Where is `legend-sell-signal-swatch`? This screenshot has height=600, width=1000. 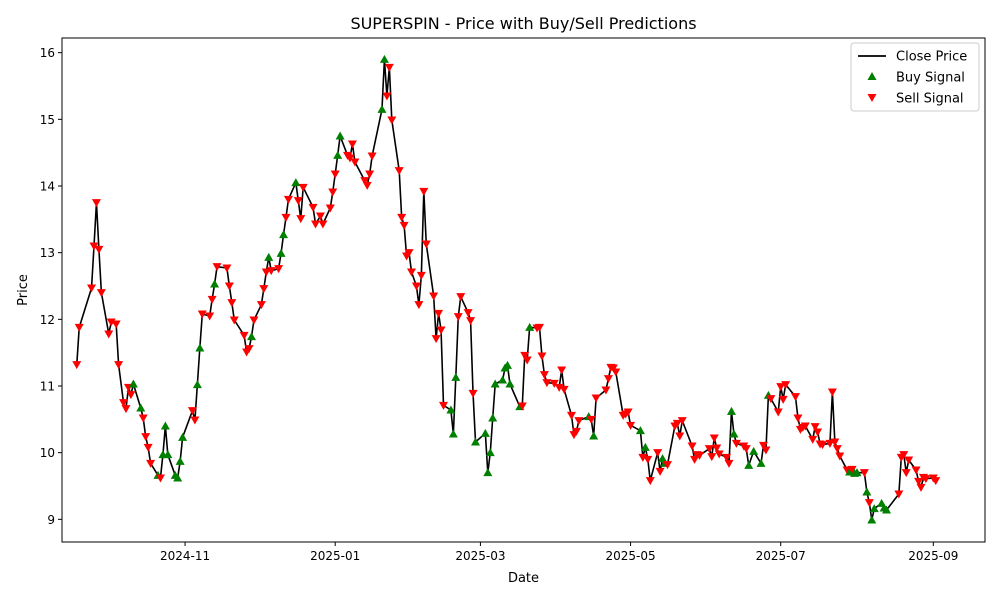 legend-sell-signal-swatch is located at coordinates (872, 98).